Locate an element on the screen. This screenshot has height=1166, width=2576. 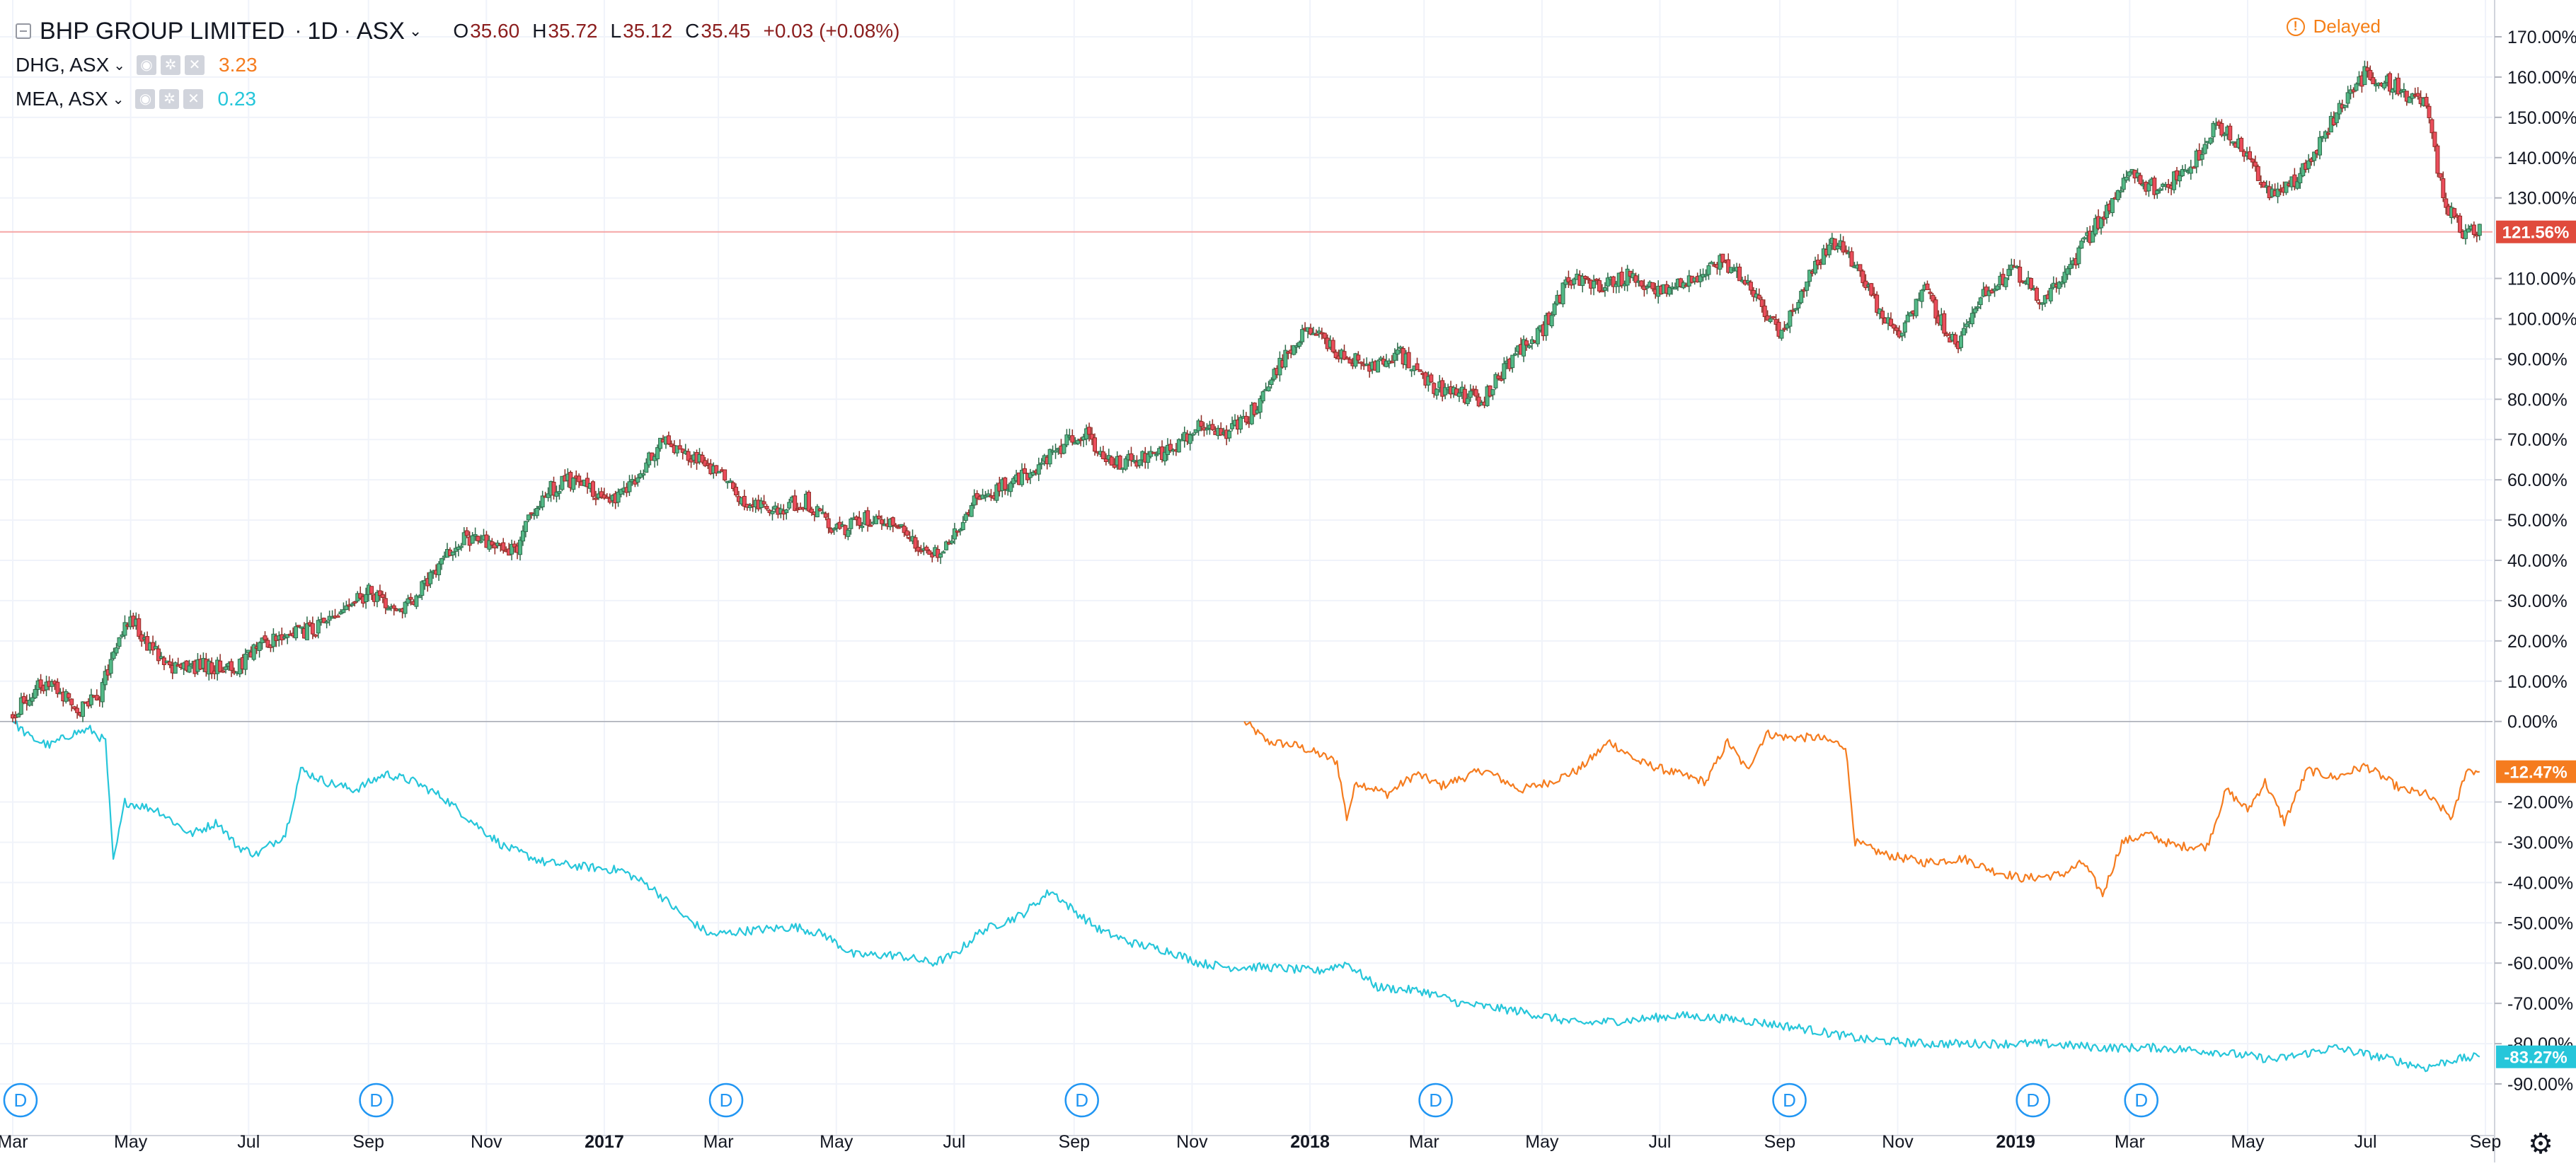
dividend-circle is located at coordinates (726, 1100).